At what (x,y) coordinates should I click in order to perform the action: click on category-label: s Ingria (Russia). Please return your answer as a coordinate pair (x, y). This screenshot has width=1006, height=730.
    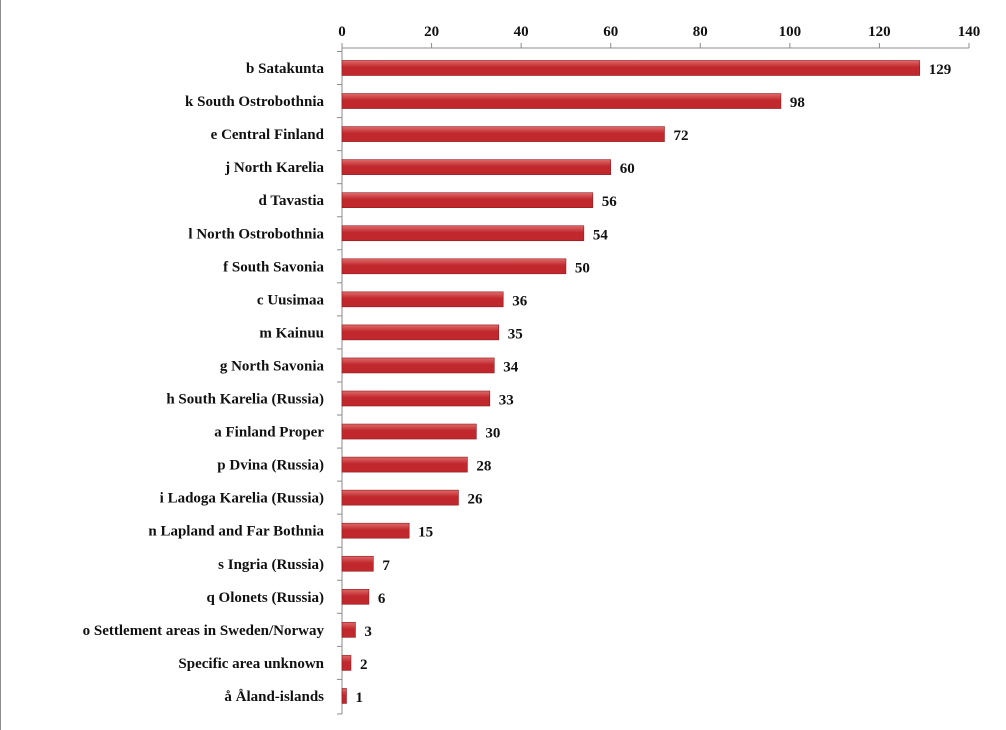
    Looking at the image, I should click on (271, 565).